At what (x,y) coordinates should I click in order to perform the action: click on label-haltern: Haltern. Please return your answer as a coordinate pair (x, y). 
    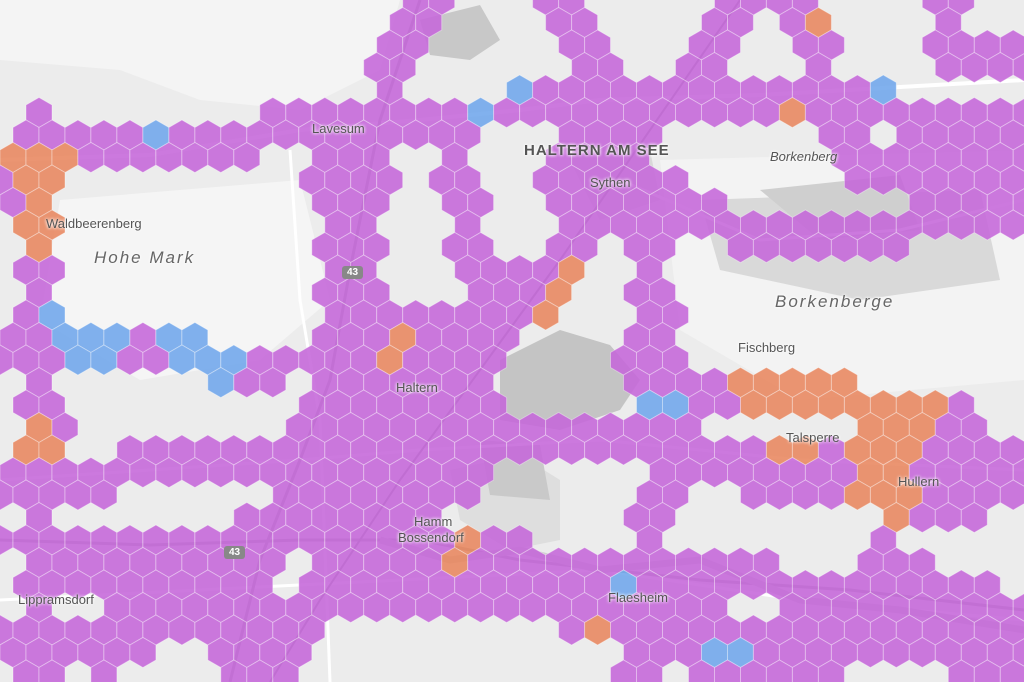
    Looking at the image, I should click on (417, 387).